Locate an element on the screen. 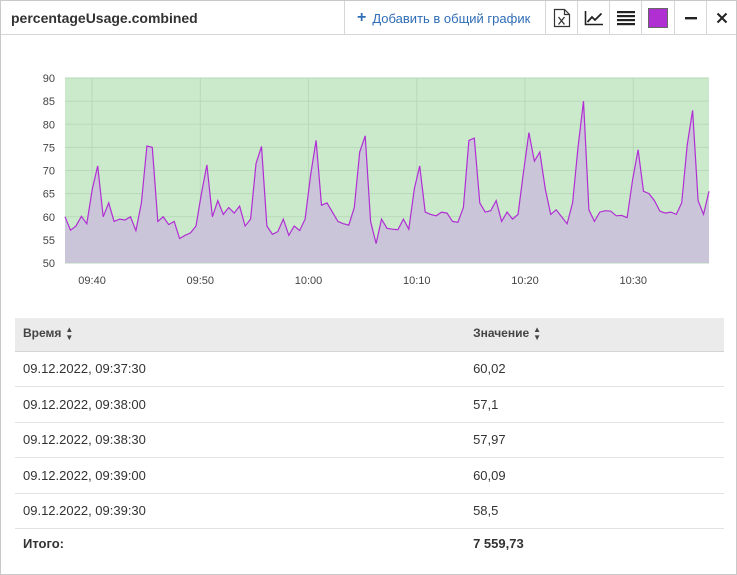 The height and width of the screenshot is (575, 737). table-view-button is located at coordinates (626, 18).